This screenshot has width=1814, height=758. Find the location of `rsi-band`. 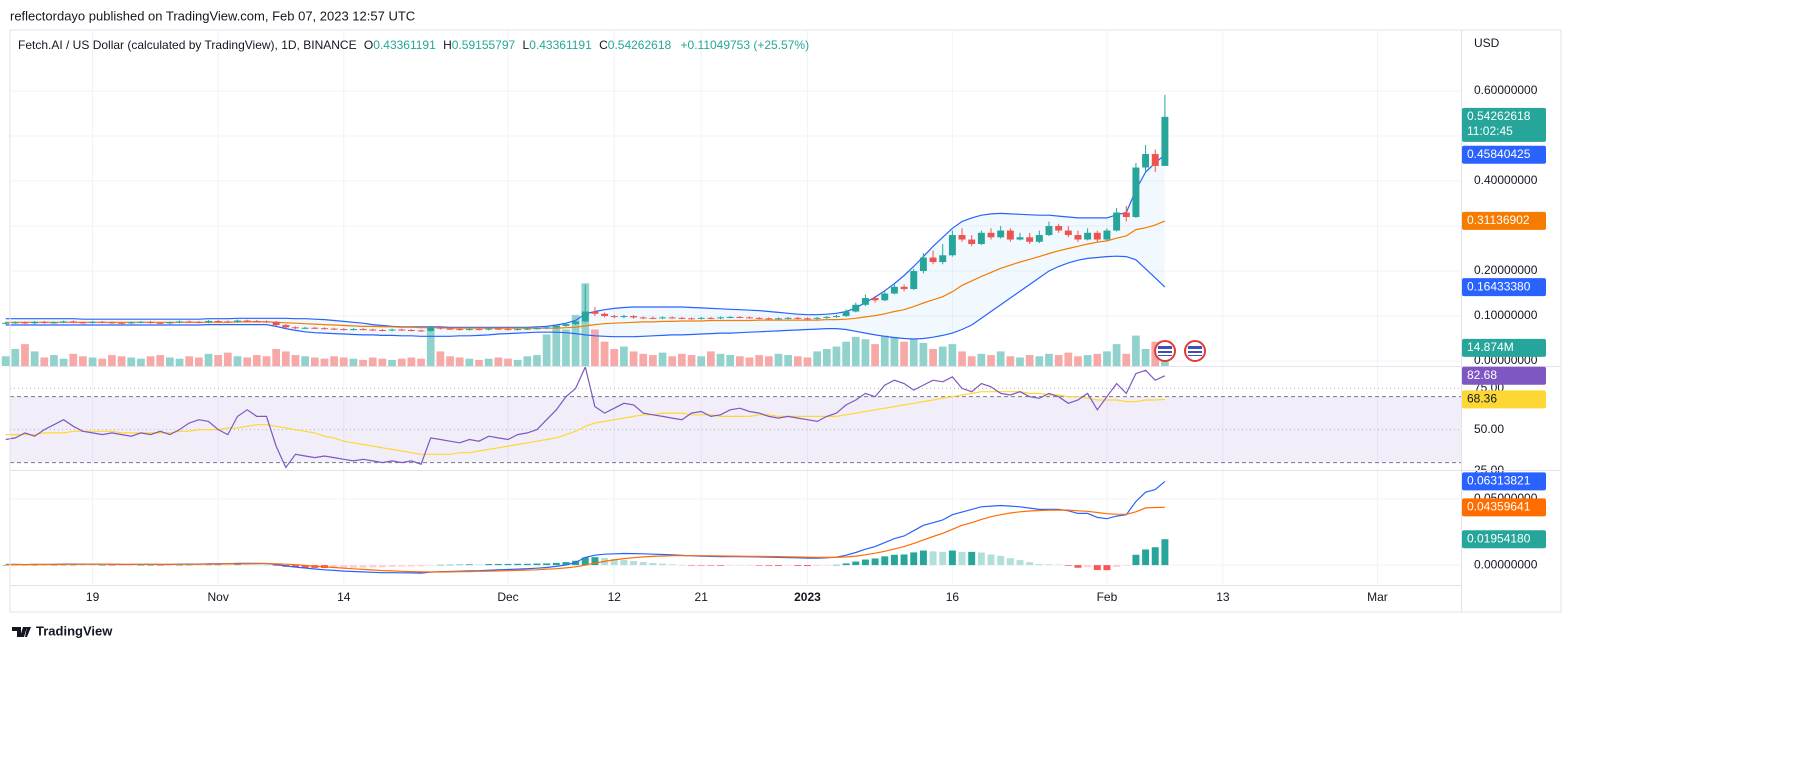

rsi-band is located at coordinates (735, 429).